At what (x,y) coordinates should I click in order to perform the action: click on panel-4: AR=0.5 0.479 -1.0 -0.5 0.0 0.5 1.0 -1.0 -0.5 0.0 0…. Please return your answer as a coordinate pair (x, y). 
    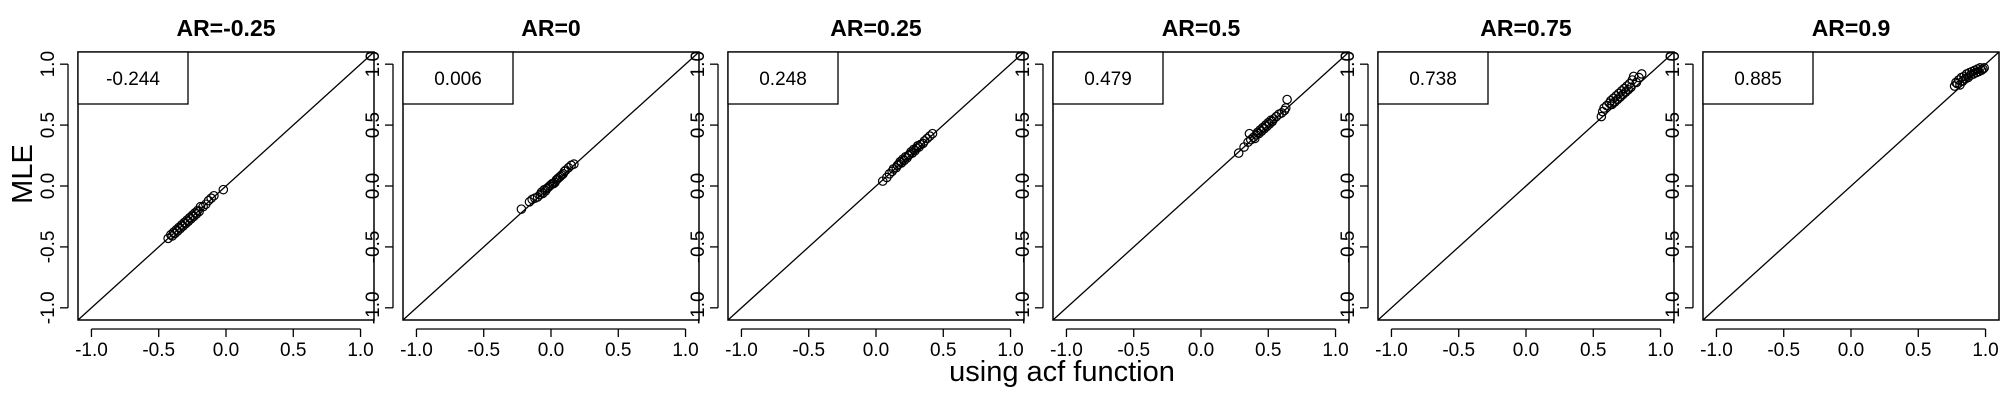
    Looking at the image, I should click on (1181, 188).